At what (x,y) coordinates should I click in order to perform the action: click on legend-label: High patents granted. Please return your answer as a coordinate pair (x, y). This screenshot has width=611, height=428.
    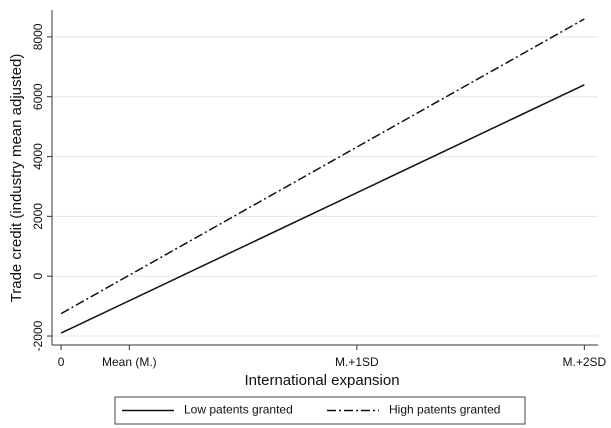
    Looking at the image, I should click on (444, 410).